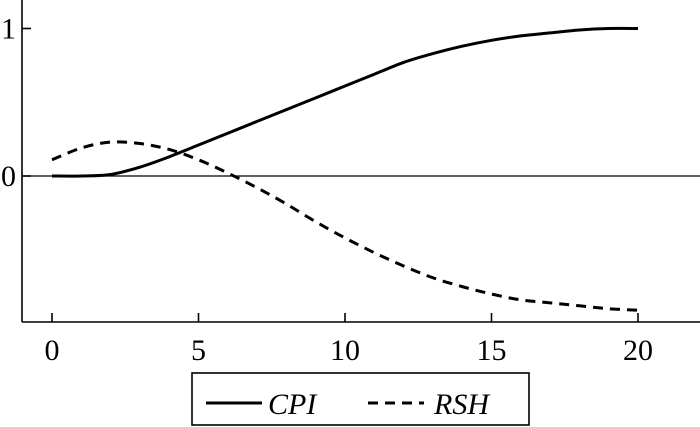  I want to click on y-ticks: 10, so click(16, 103).